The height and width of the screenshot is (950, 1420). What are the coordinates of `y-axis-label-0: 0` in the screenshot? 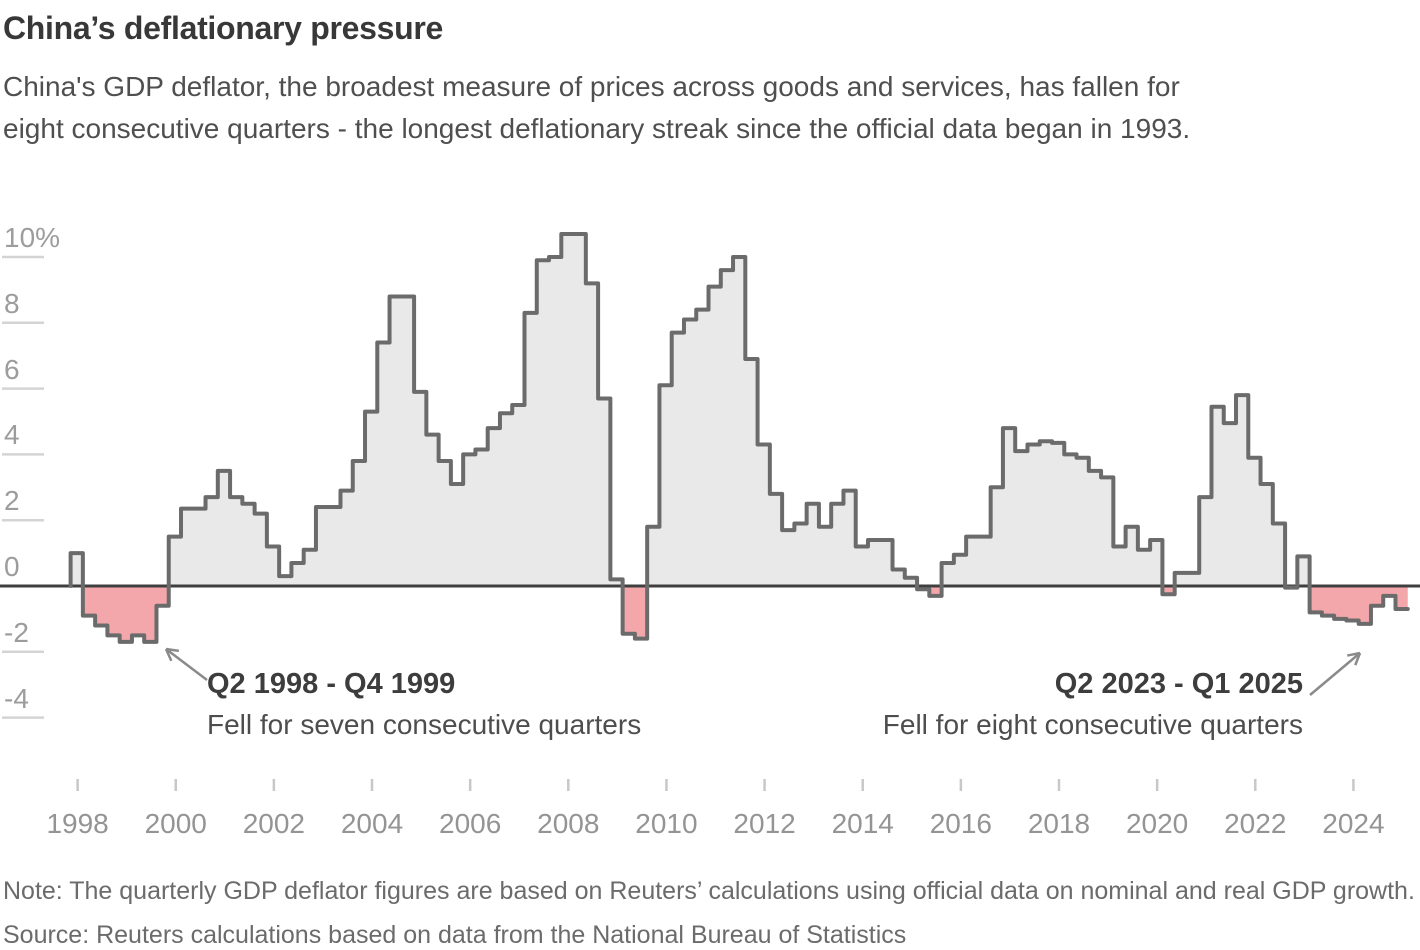 It's located at (12, 566).